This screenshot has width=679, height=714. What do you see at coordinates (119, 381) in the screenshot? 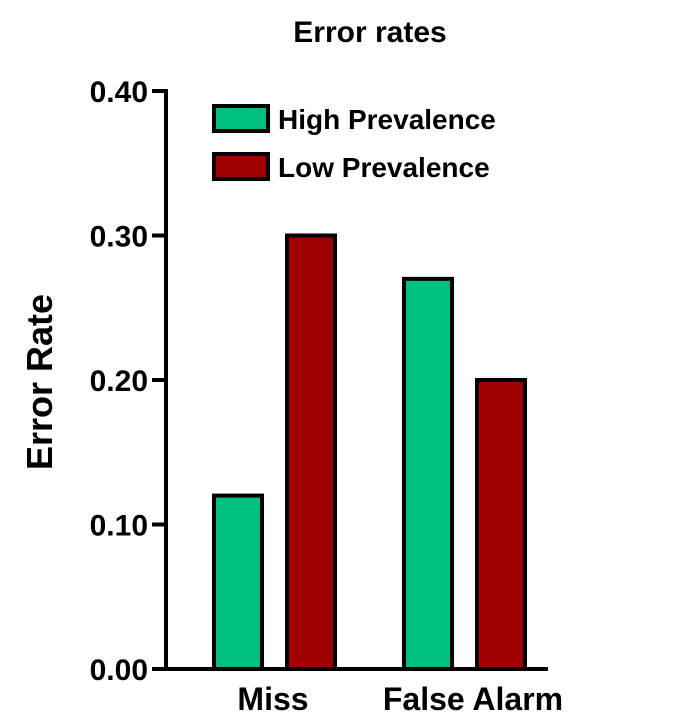
I see `y-tick-label: 0.20` at bounding box center [119, 381].